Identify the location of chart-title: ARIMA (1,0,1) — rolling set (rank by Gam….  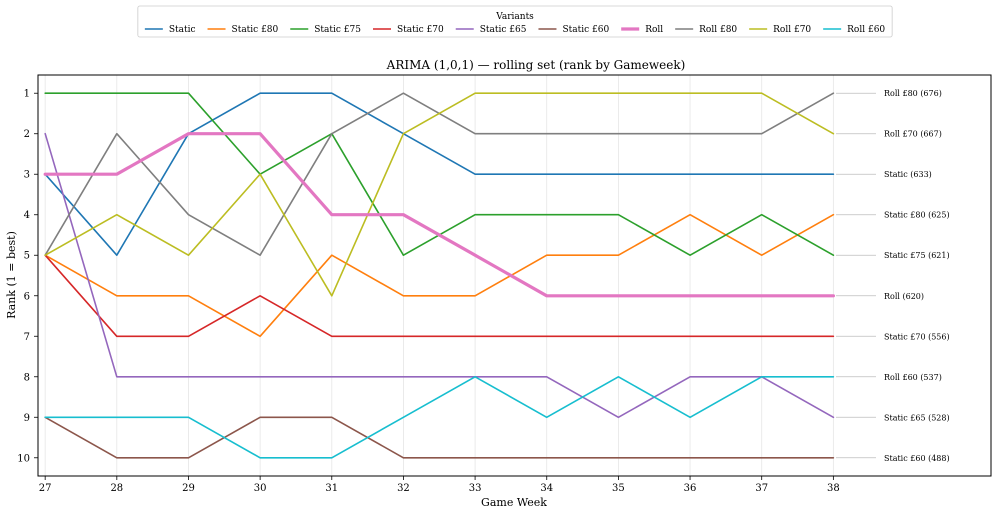
(536, 65).